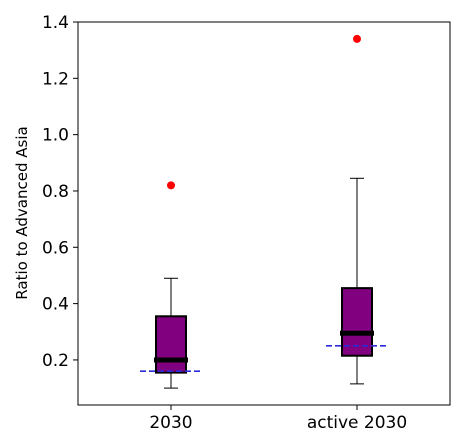 The image size is (456, 430). I want to click on x-tick-label: 2030, so click(170, 421).